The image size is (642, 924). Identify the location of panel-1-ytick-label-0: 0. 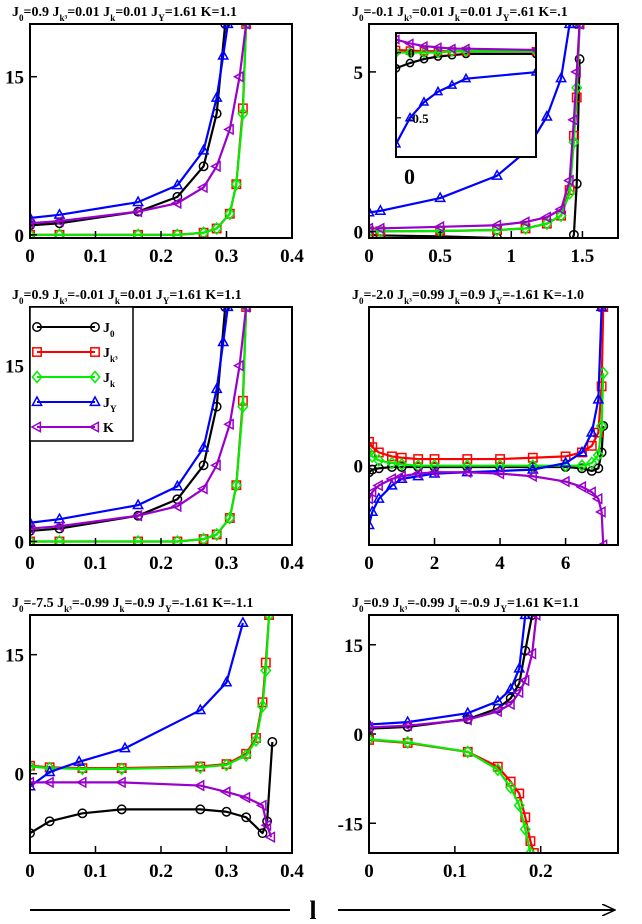
(20, 236).